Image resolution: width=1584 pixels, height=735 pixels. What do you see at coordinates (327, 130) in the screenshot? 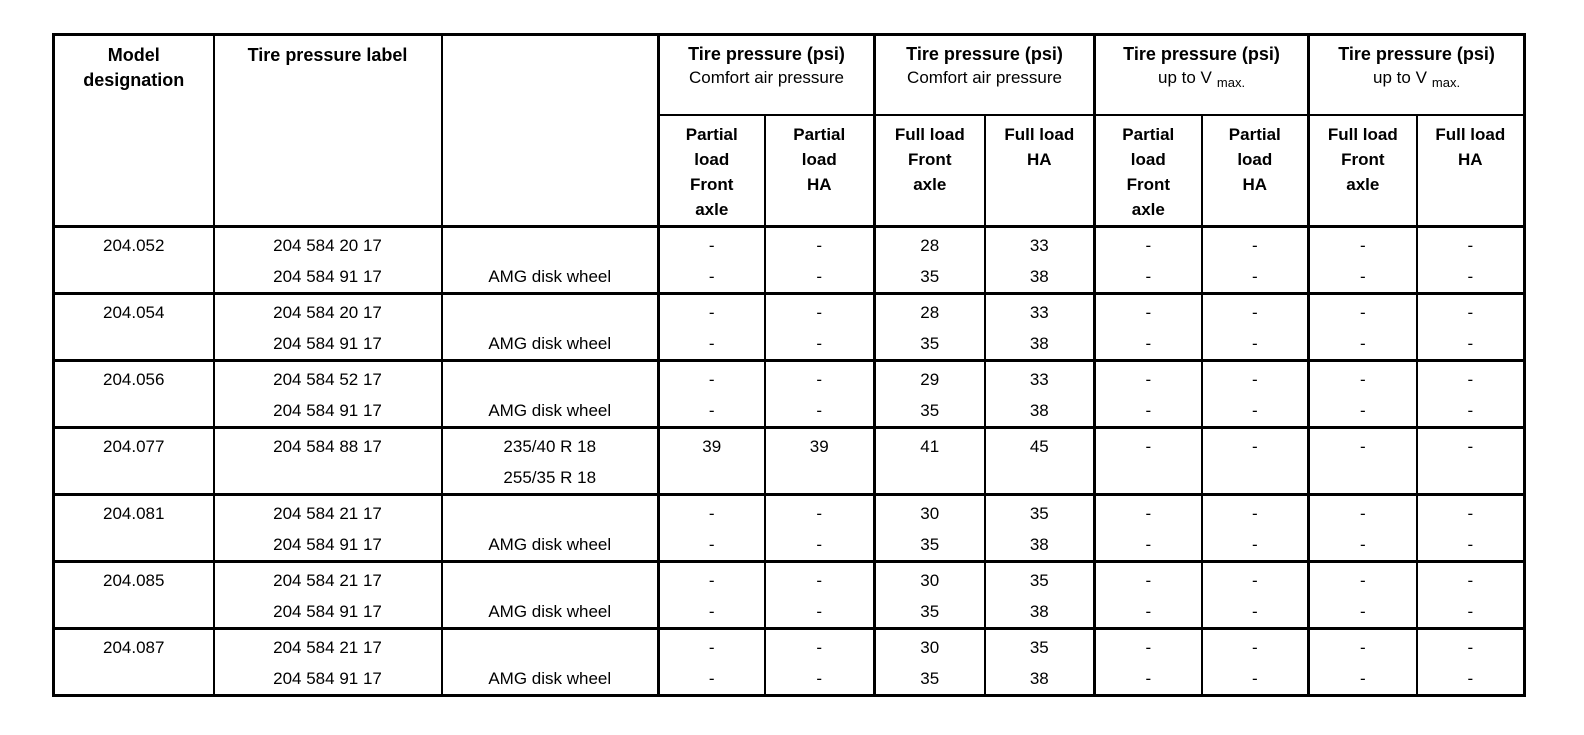
I see `column-header-tire-pressure-label: Tire pressure label` at bounding box center [327, 130].